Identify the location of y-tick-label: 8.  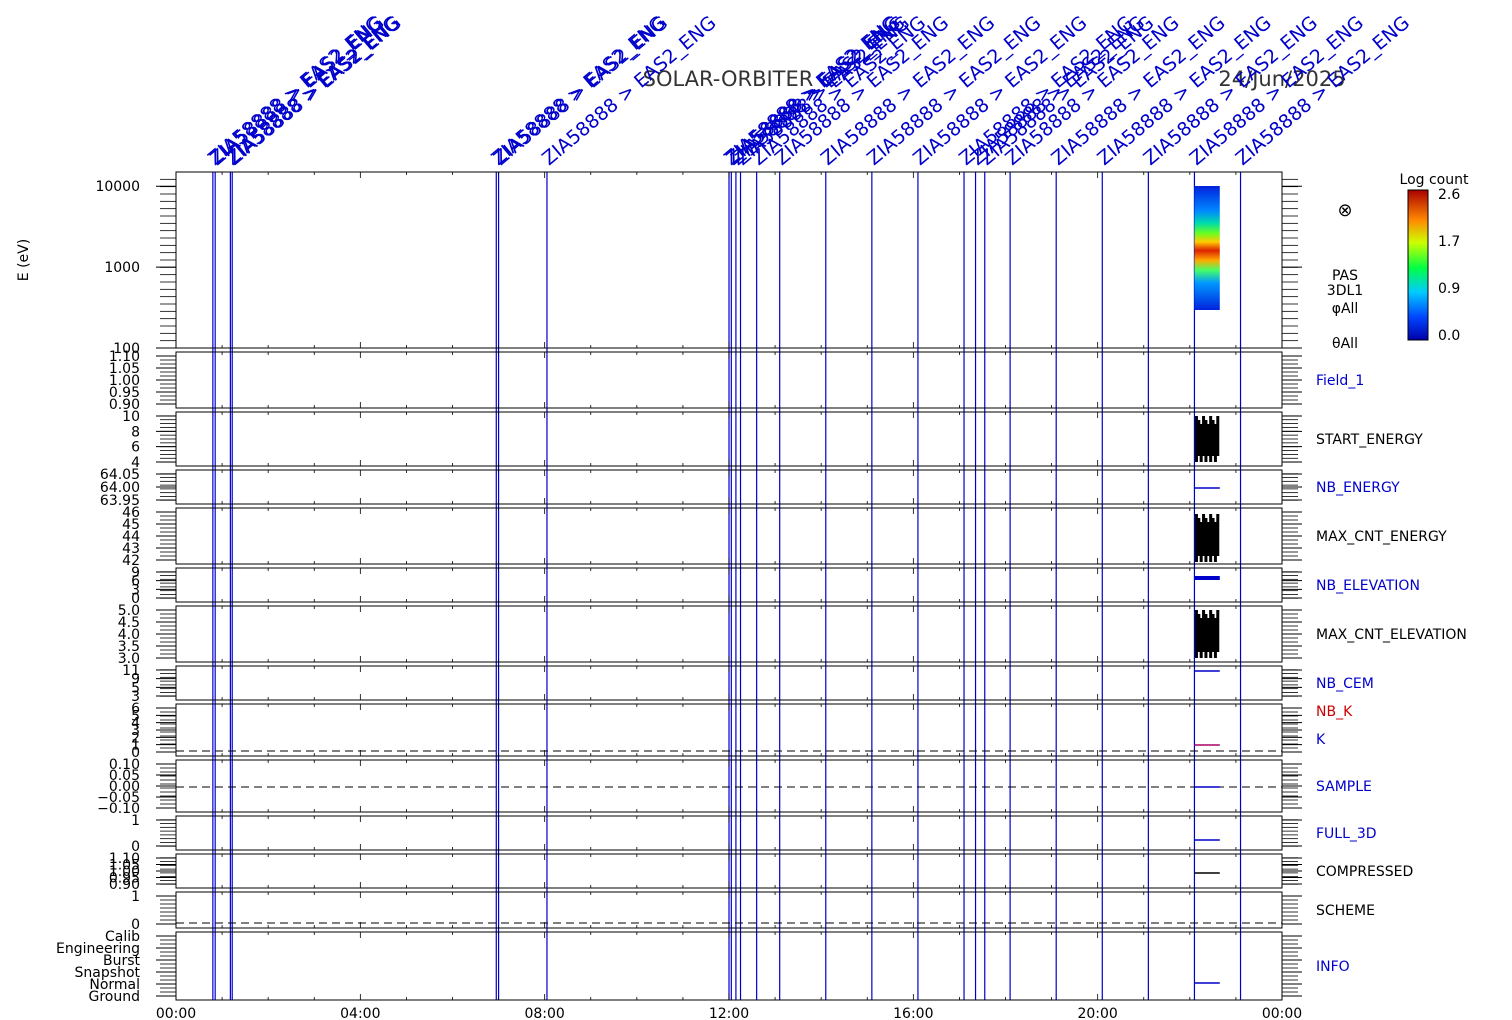
(135, 432).